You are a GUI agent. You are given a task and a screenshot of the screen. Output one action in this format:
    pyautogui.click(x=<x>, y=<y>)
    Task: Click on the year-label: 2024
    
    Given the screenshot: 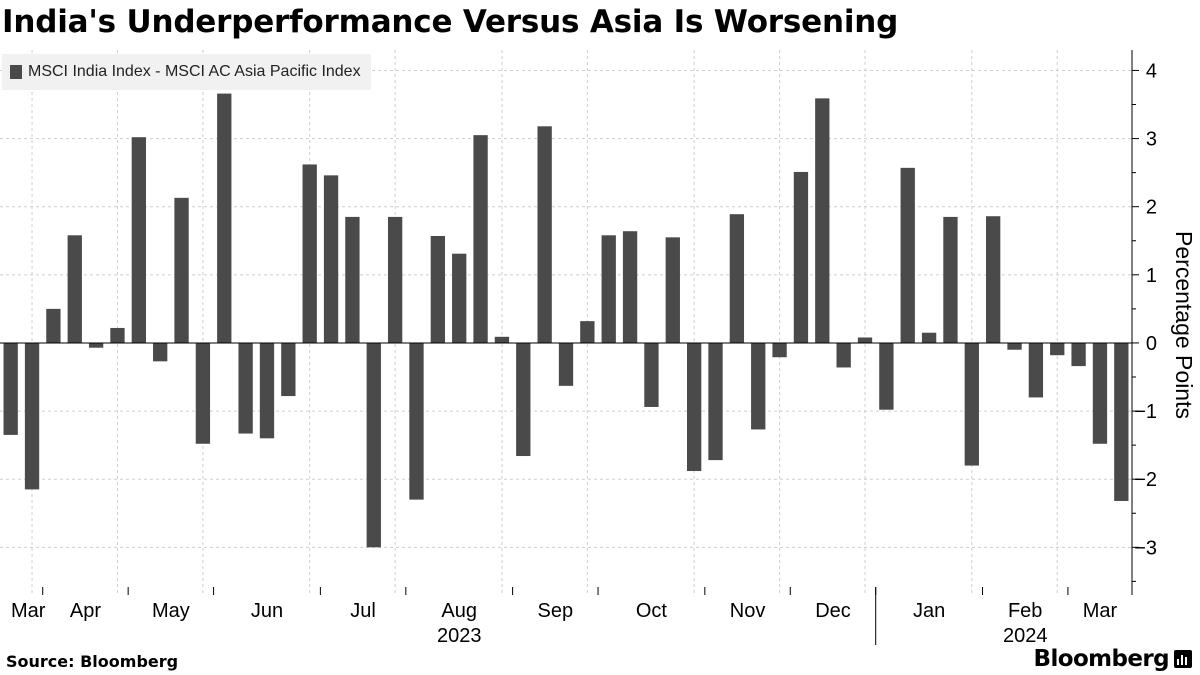 What is the action you would take?
    pyautogui.click(x=1025, y=636)
    